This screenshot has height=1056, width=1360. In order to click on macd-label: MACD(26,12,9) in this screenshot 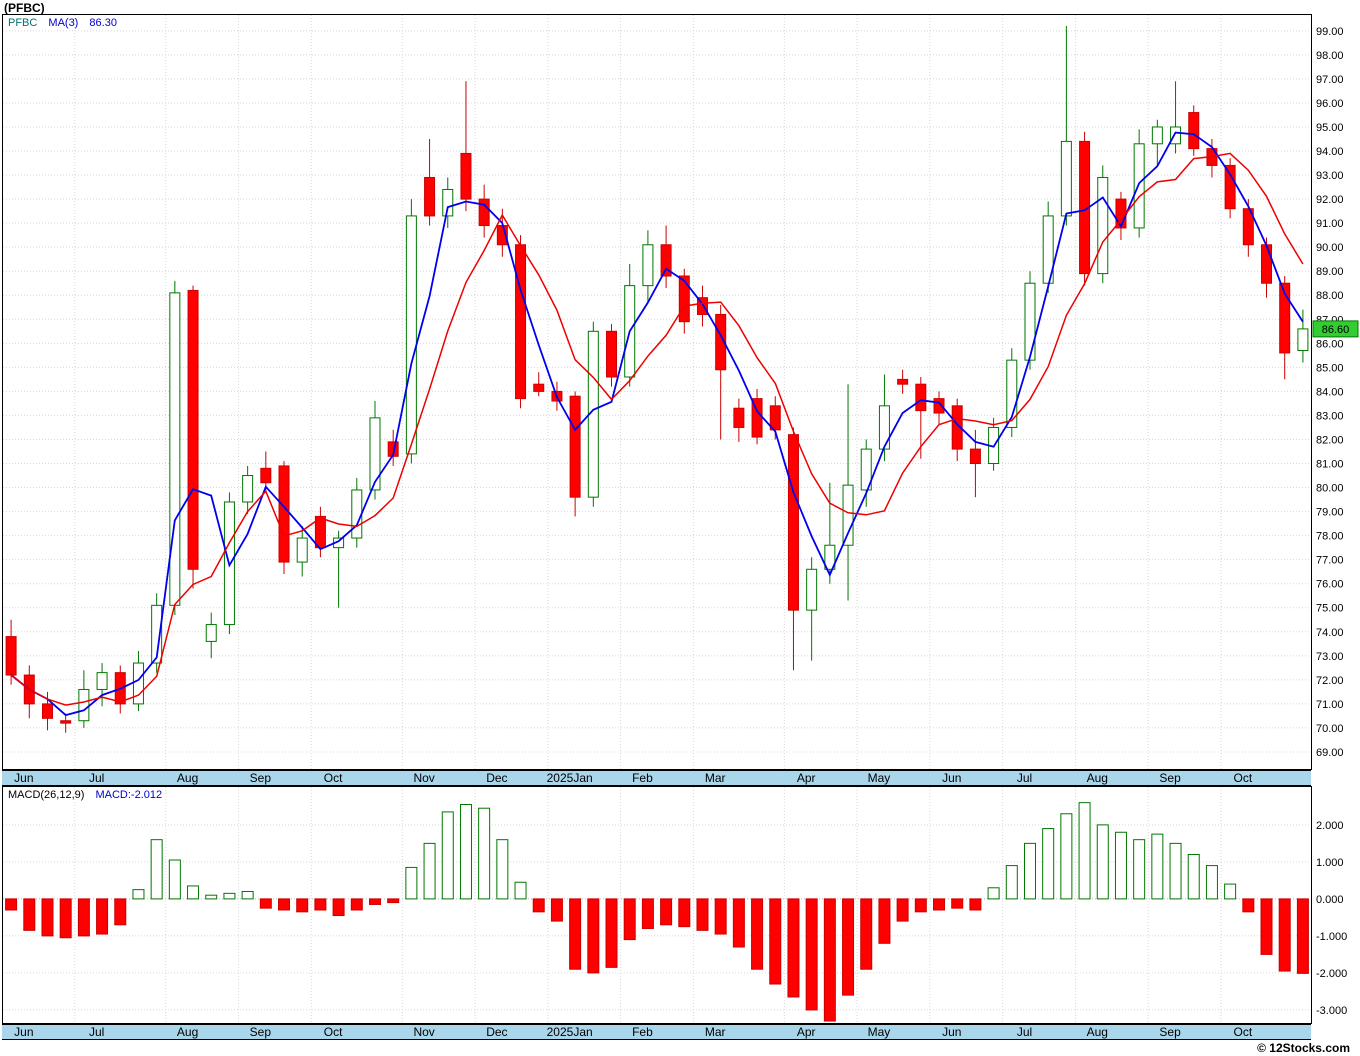, I will do `click(46, 795)`.